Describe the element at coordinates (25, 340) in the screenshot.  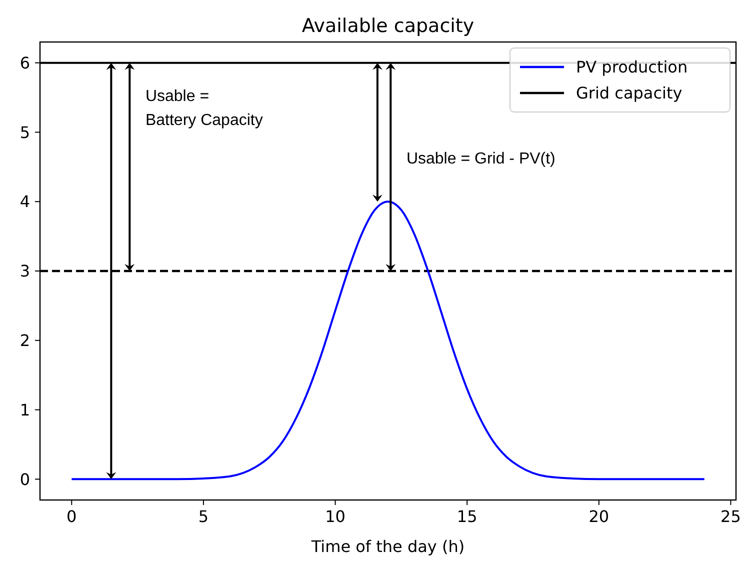
I see `y-tick-label: 2` at that location.